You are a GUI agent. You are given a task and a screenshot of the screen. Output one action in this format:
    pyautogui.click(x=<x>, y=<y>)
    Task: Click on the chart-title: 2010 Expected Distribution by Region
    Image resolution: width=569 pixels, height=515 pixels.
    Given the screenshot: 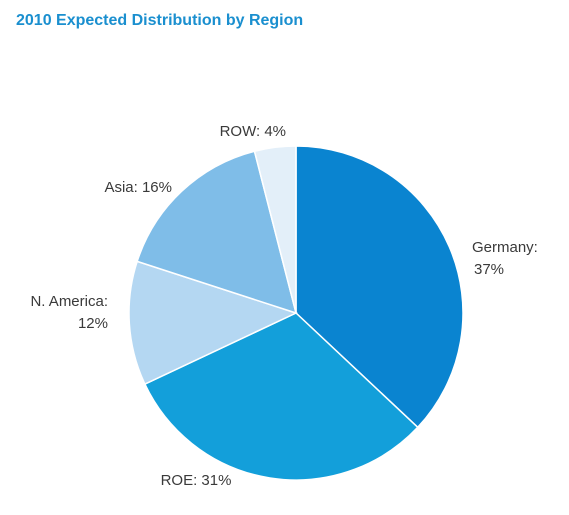 What is the action you would take?
    pyautogui.click(x=160, y=20)
    